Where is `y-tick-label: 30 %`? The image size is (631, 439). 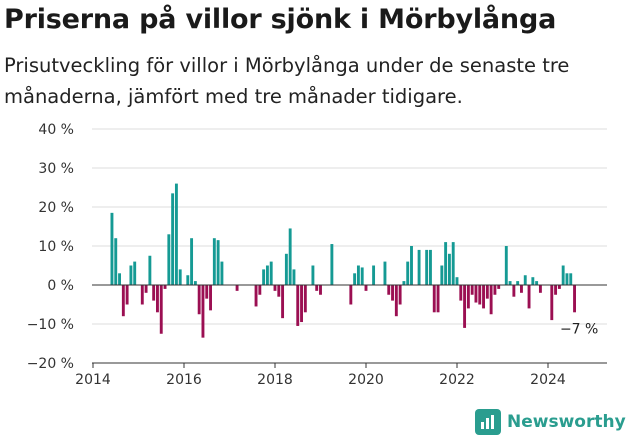
y-tick-label: 30 % is located at coordinates (56, 169).